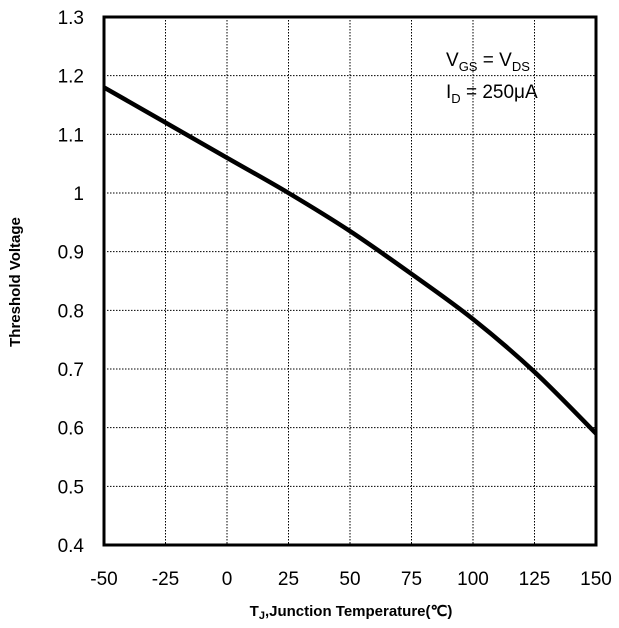 The height and width of the screenshot is (628, 619). Describe the element at coordinates (535, 579) in the screenshot. I see `x-tick-label: 125` at that location.